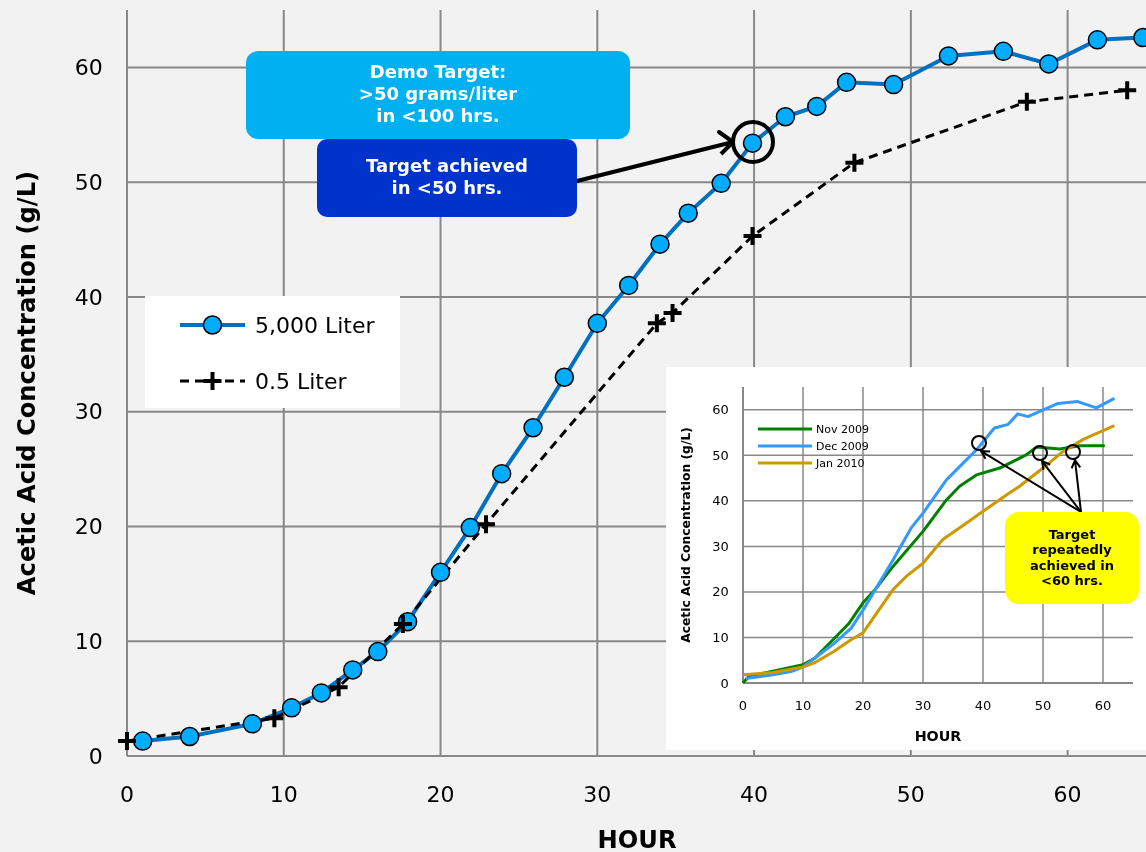 The image size is (1146, 852). I want to click on legend-label: Dec 2009, so click(842, 446).